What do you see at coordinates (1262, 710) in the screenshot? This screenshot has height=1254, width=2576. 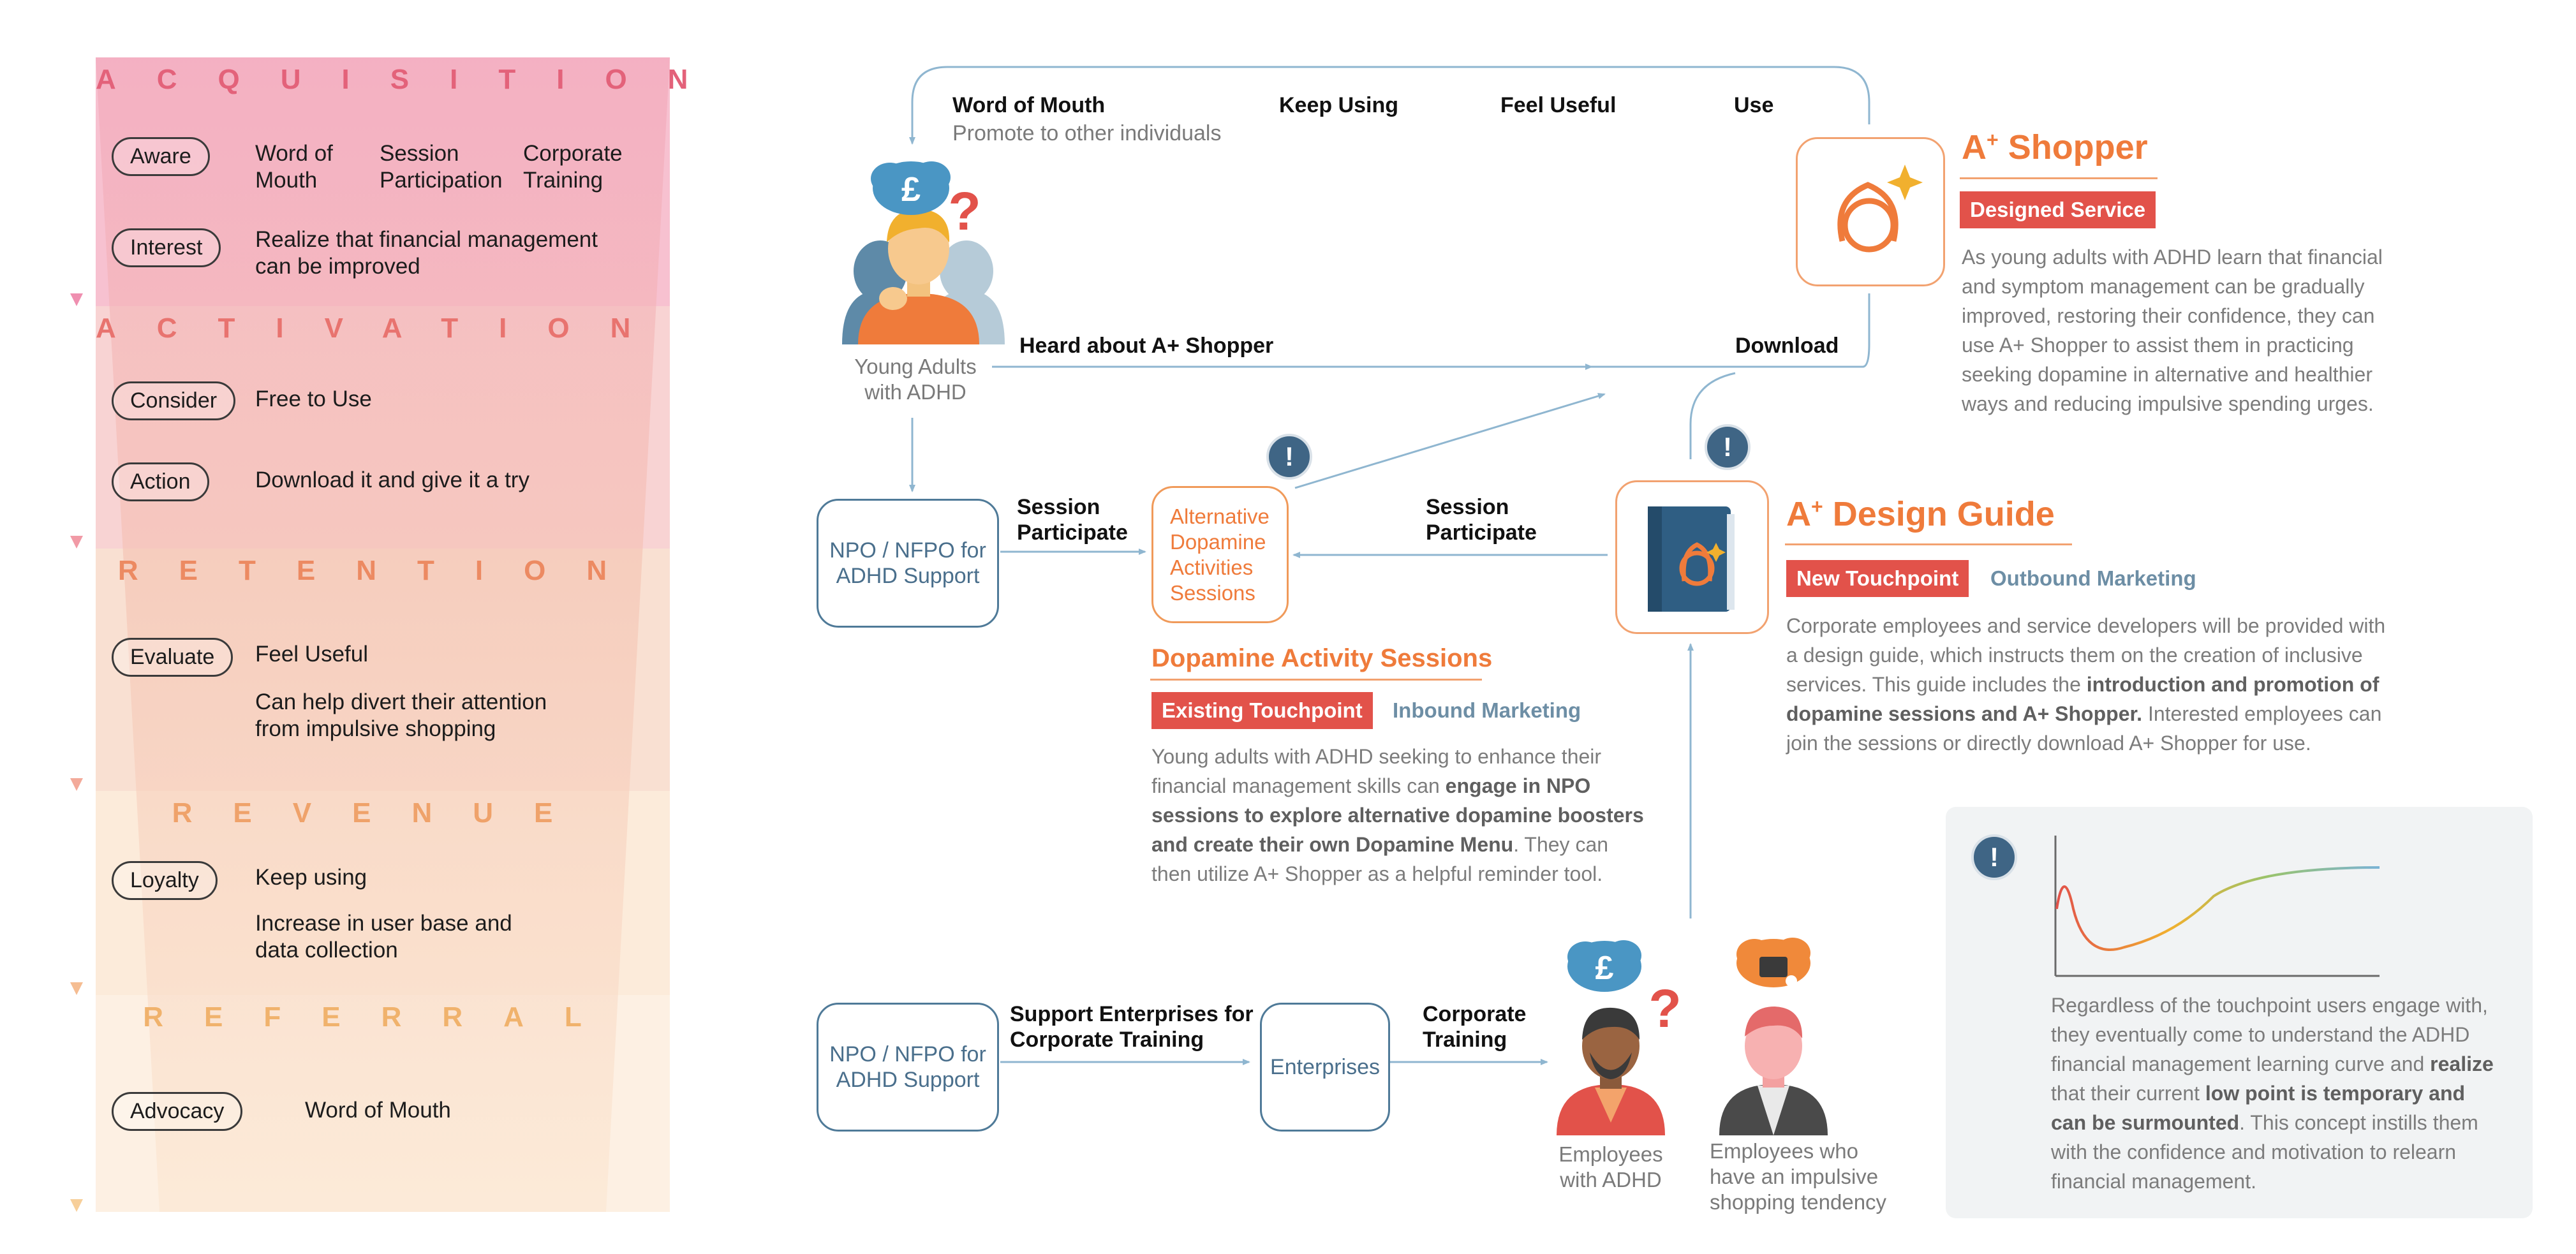 I see `tag-existing-touchpoint: Existing Touchpoint` at bounding box center [1262, 710].